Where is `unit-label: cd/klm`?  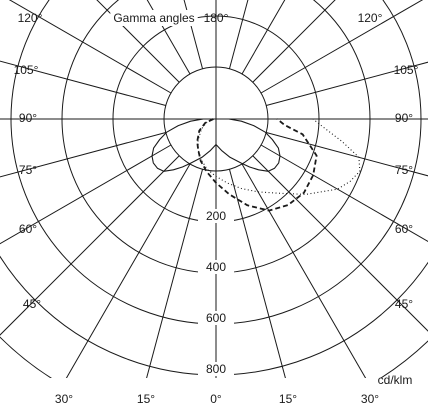 unit-label: cd/klm is located at coordinates (395, 380).